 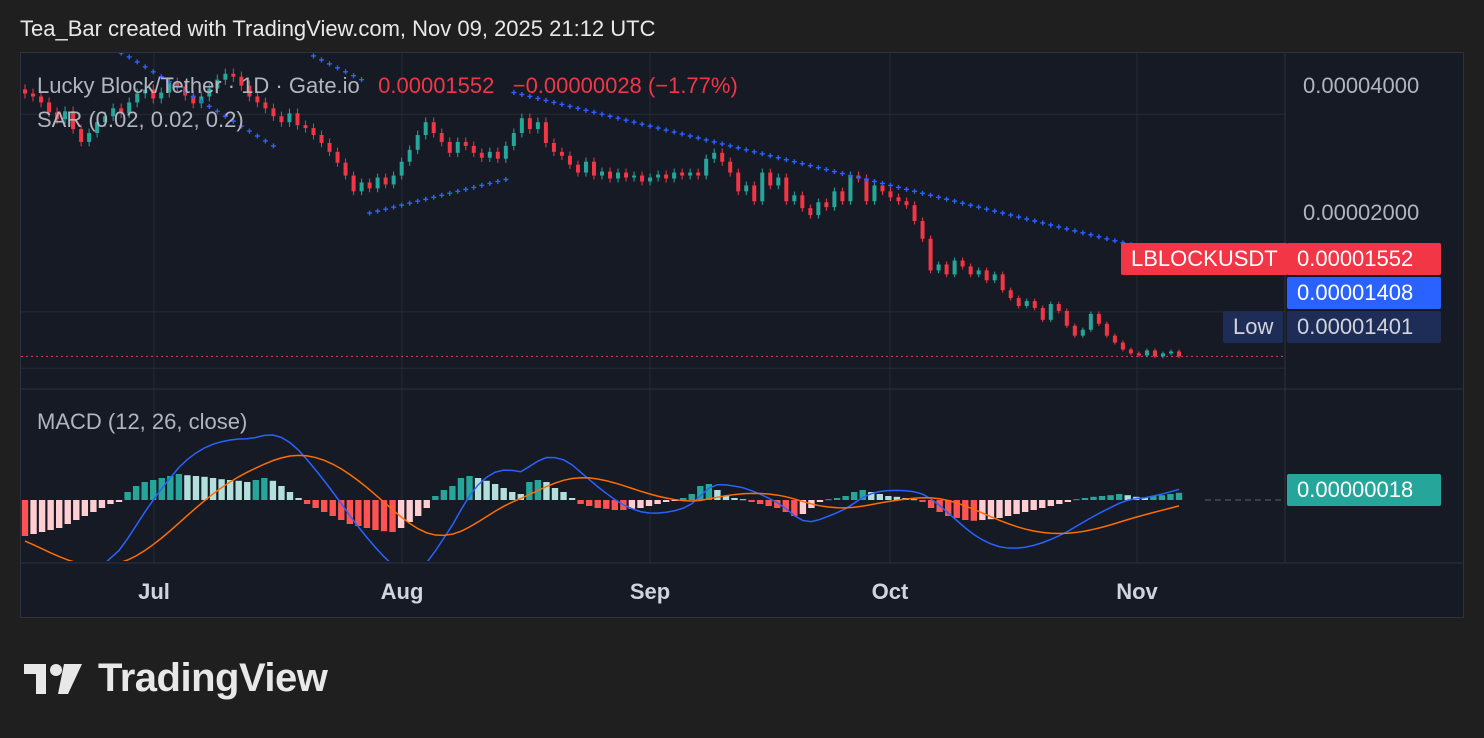 I want to click on tradingview-logo-icon, so click(x=53, y=678).